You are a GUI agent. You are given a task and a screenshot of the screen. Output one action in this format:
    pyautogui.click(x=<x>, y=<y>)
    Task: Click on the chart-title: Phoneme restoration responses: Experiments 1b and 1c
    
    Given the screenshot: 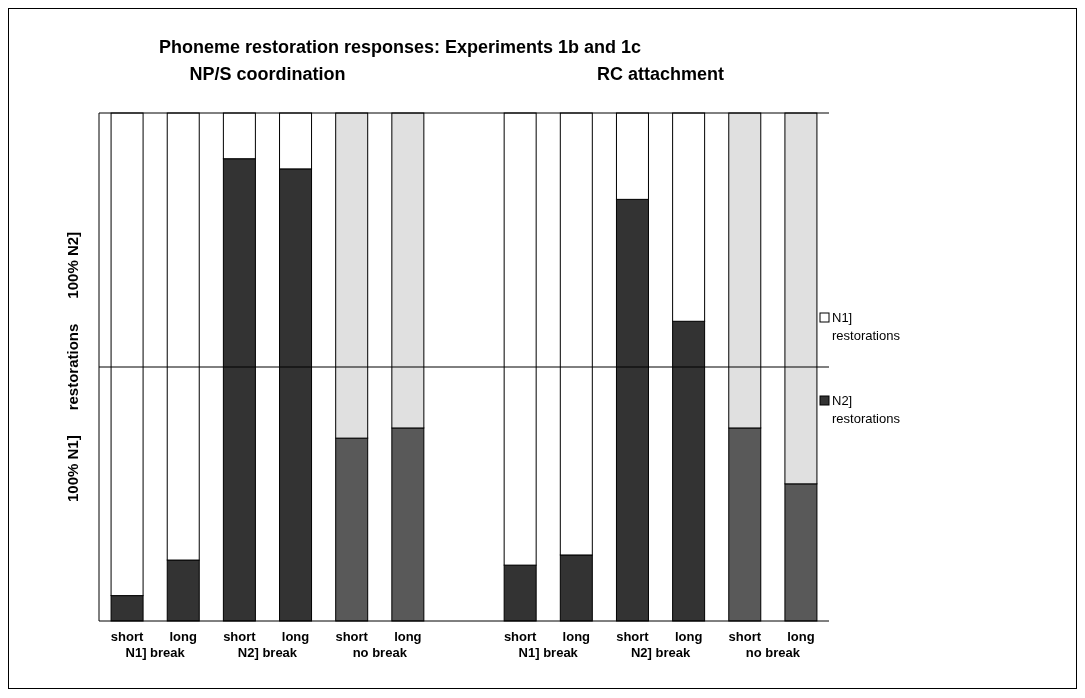 What is the action you would take?
    pyautogui.click(x=400, y=47)
    